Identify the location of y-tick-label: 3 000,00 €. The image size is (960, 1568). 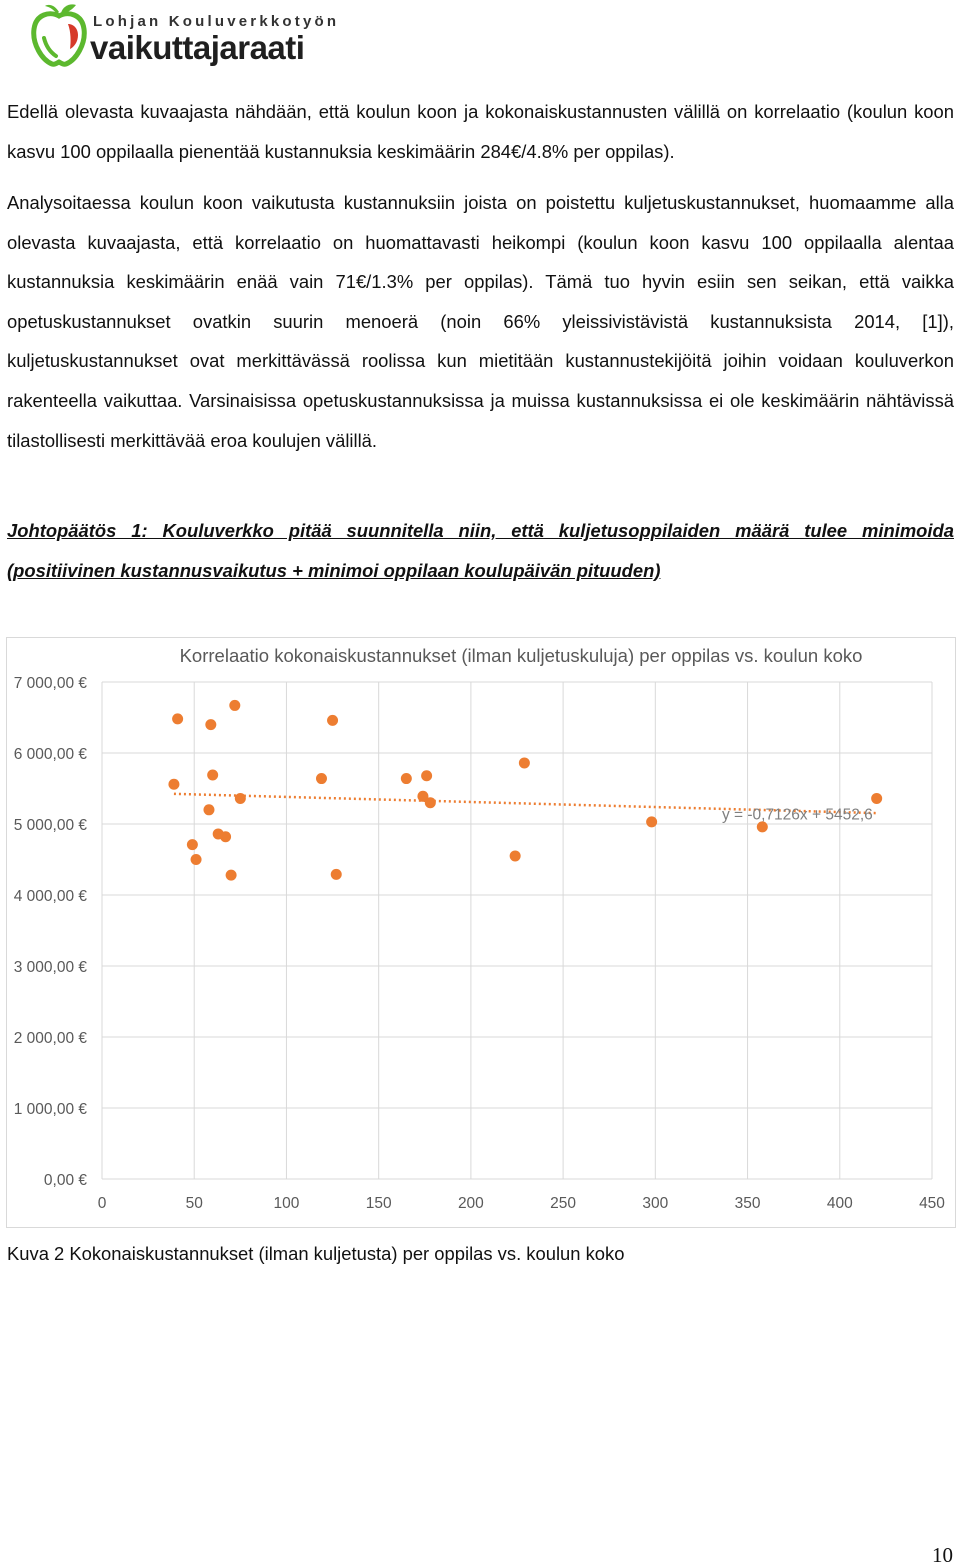
(51, 967).